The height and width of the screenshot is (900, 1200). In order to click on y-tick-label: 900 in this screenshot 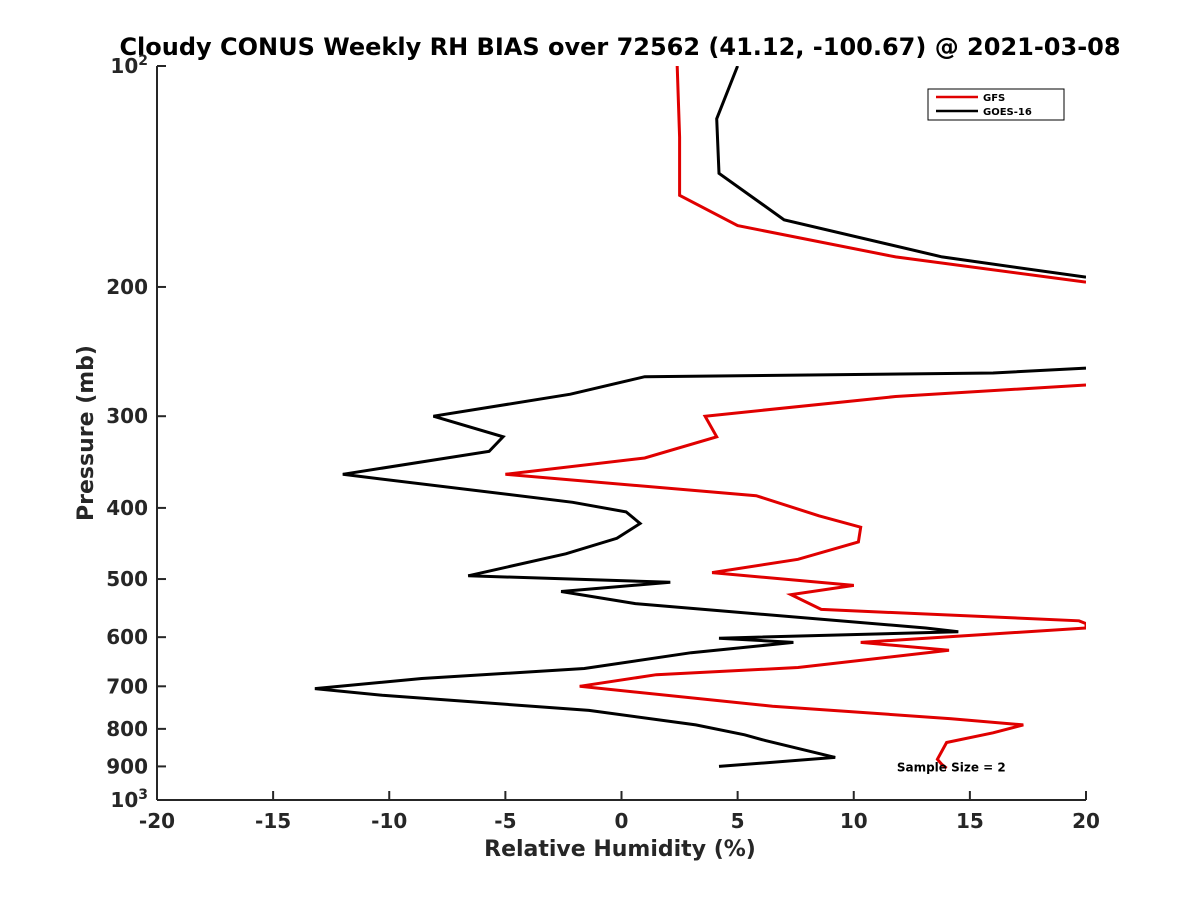, I will do `click(127, 766)`.